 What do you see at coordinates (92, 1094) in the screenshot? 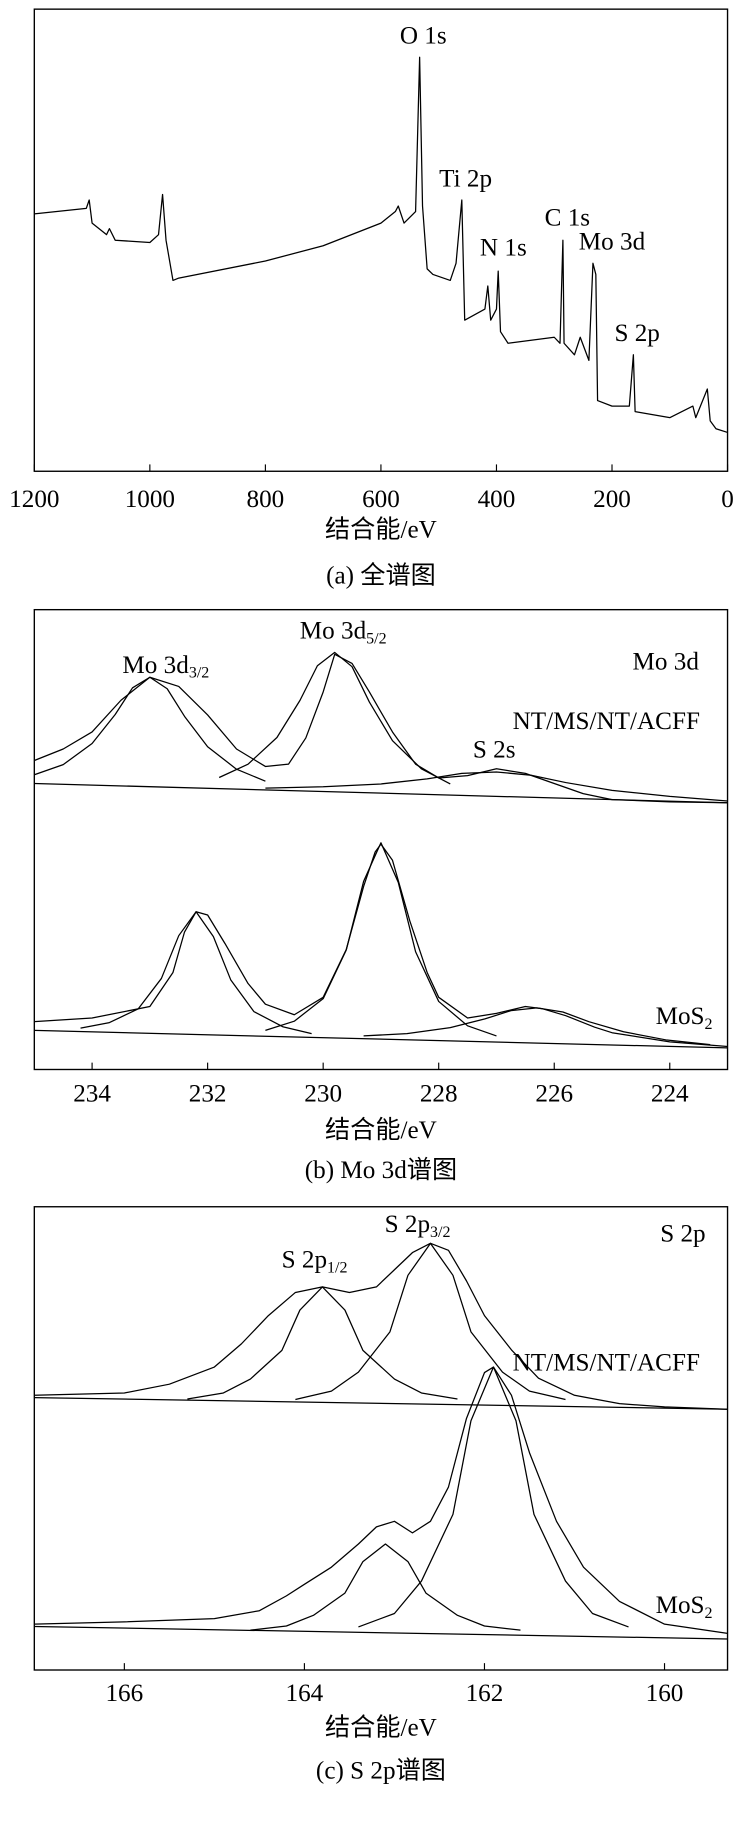
I see `x-tick-label: 234` at bounding box center [92, 1094].